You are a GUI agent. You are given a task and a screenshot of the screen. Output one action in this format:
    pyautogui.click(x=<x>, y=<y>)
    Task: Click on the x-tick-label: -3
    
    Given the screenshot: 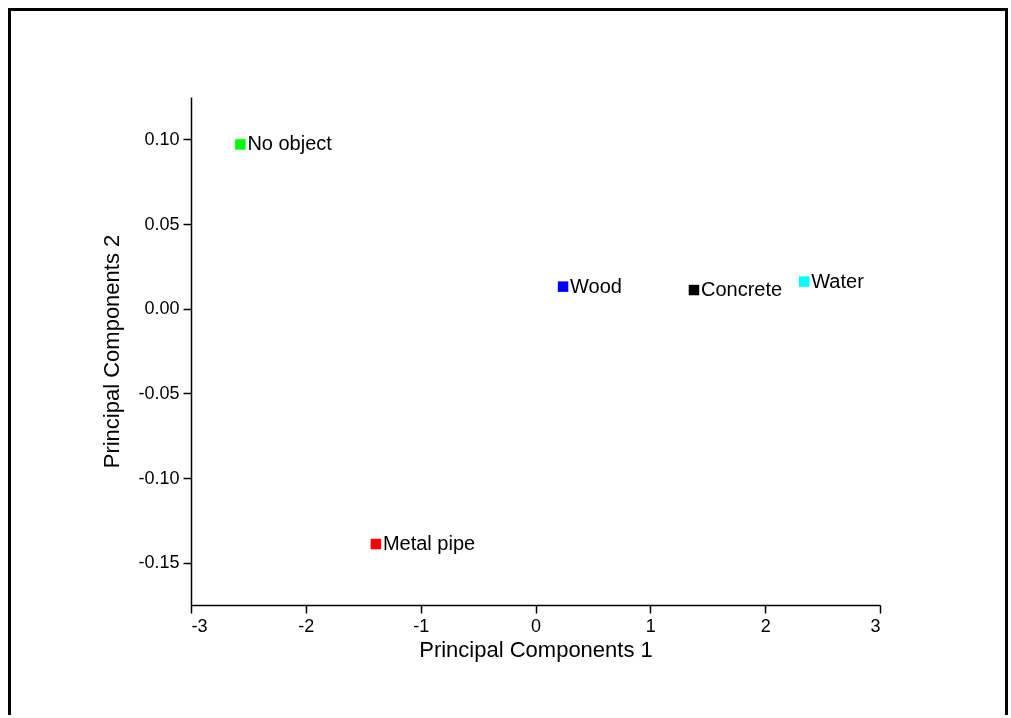 What is the action you would take?
    pyautogui.click(x=199, y=625)
    